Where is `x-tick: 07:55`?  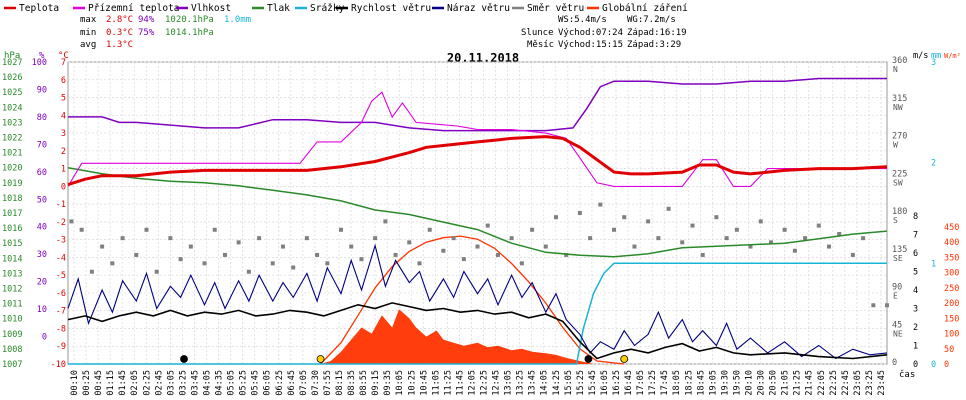
x-tick: 07:55 is located at coordinates (328, 383).